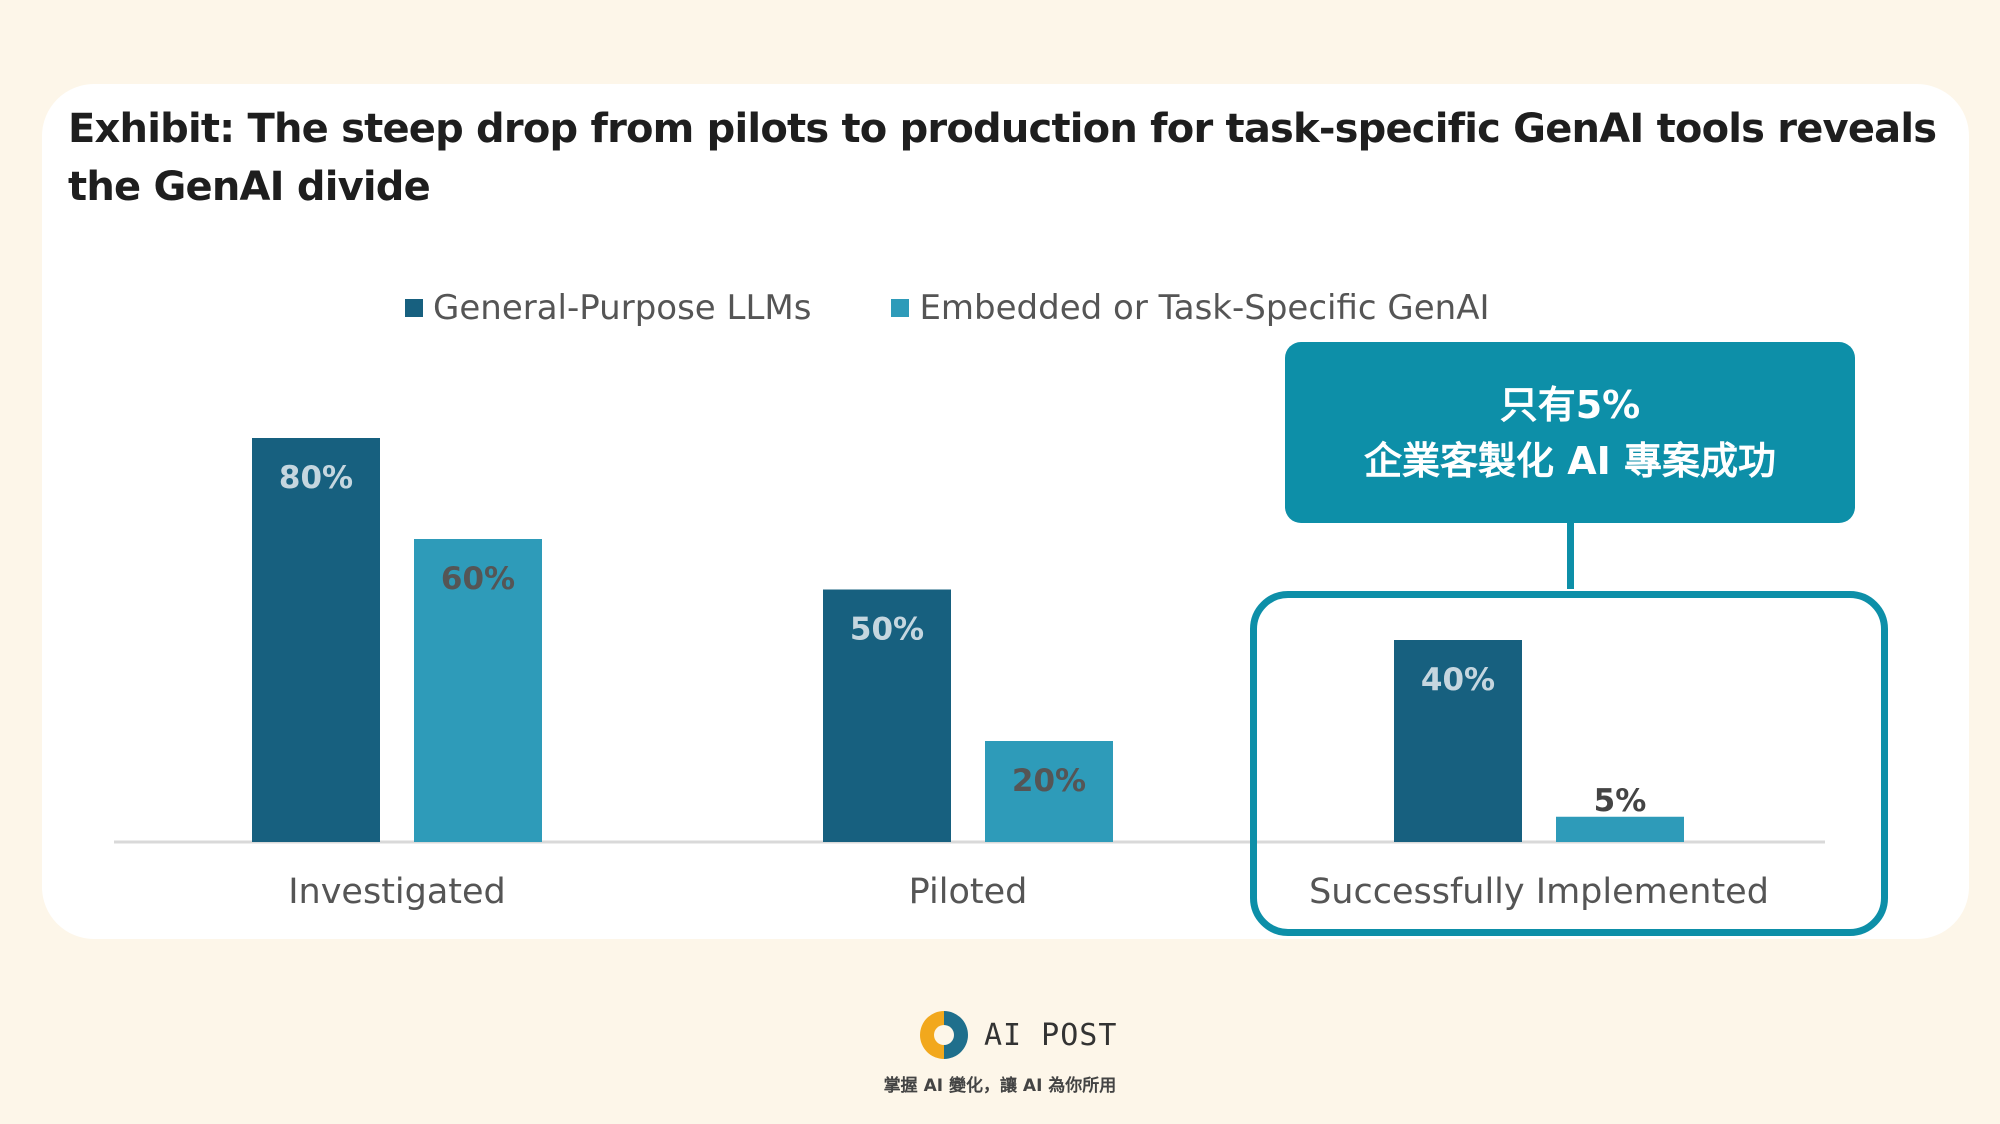 The height and width of the screenshot is (1124, 2000). Describe the element at coordinates (1570, 556) in the screenshot. I see `callout-connector` at that location.